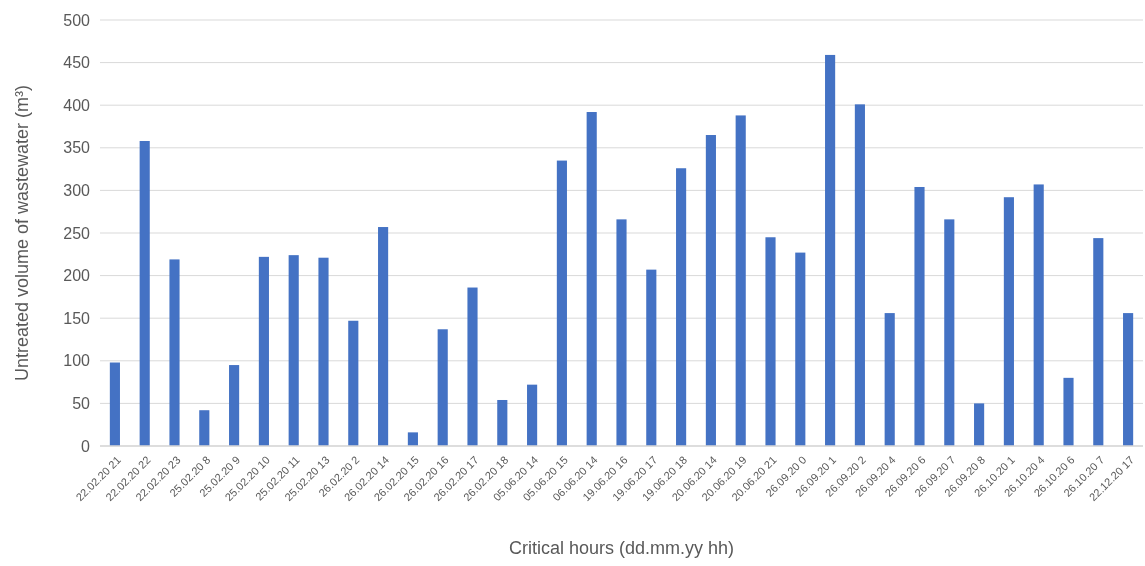  Describe the element at coordinates (77, 276) in the screenshot. I see `y-tick-label: 200` at that location.